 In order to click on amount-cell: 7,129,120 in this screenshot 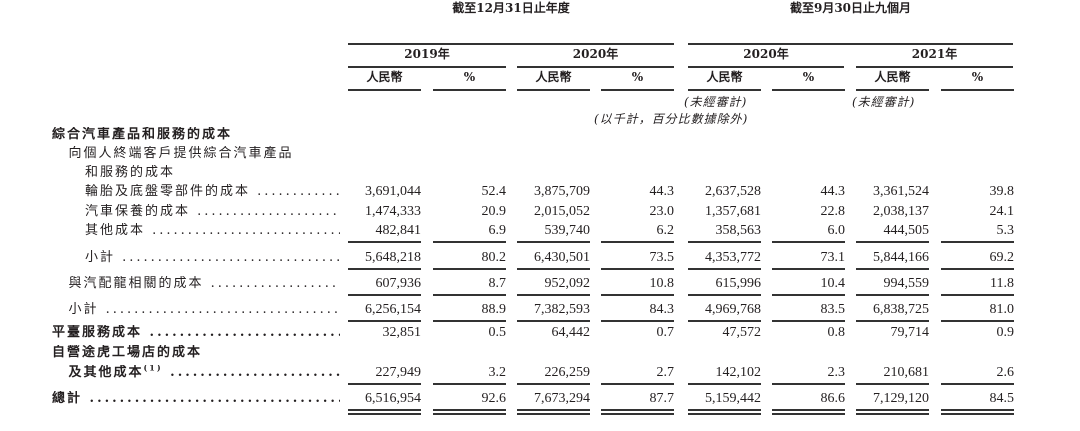, I will do `click(901, 398)`.